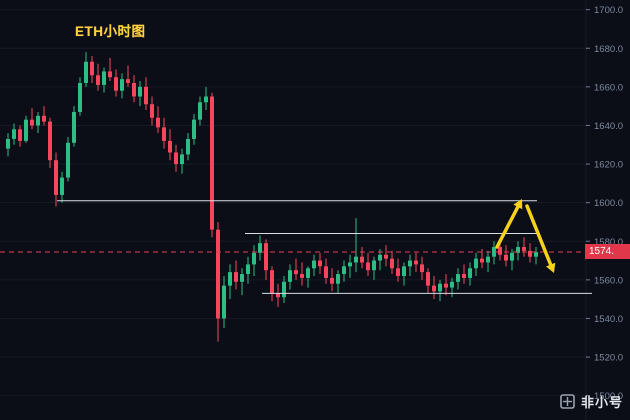 This screenshot has width=630, height=420. Describe the element at coordinates (608, 126) in the screenshot. I see `price-axis-label: 1640.0` at that location.